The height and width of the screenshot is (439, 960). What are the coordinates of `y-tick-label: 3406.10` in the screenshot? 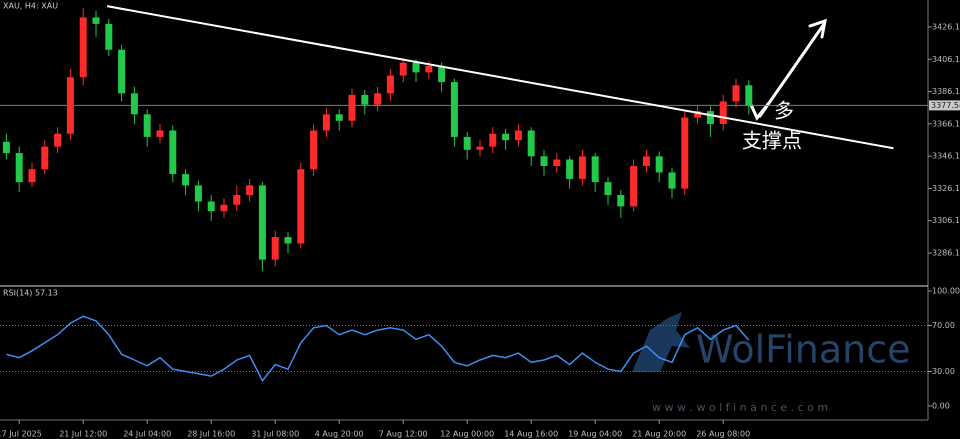 It's located at (946, 59).